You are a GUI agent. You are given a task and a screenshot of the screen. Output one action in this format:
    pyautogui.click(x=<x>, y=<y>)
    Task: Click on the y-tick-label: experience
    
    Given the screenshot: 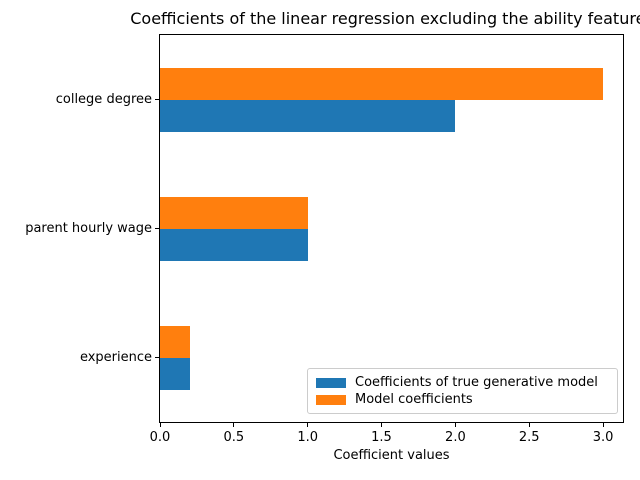 What is the action you would take?
    pyautogui.click(x=115, y=357)
    